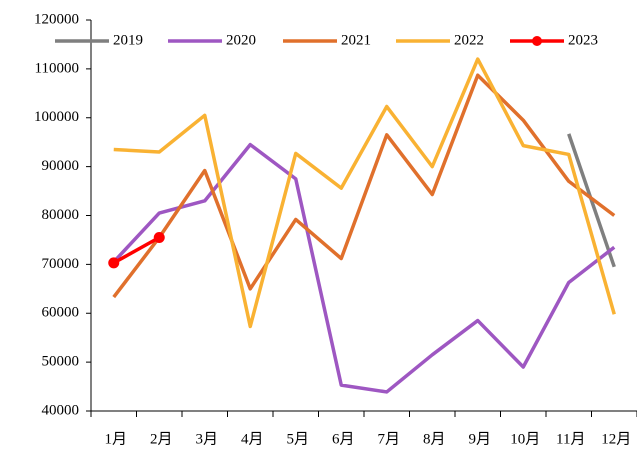 The height and width of the screenshot is (450, 637). What do you see at coordinates (161, 439) in the screenshot?
I see `x-tick-label: 2月` at bounding box center [161, 439].